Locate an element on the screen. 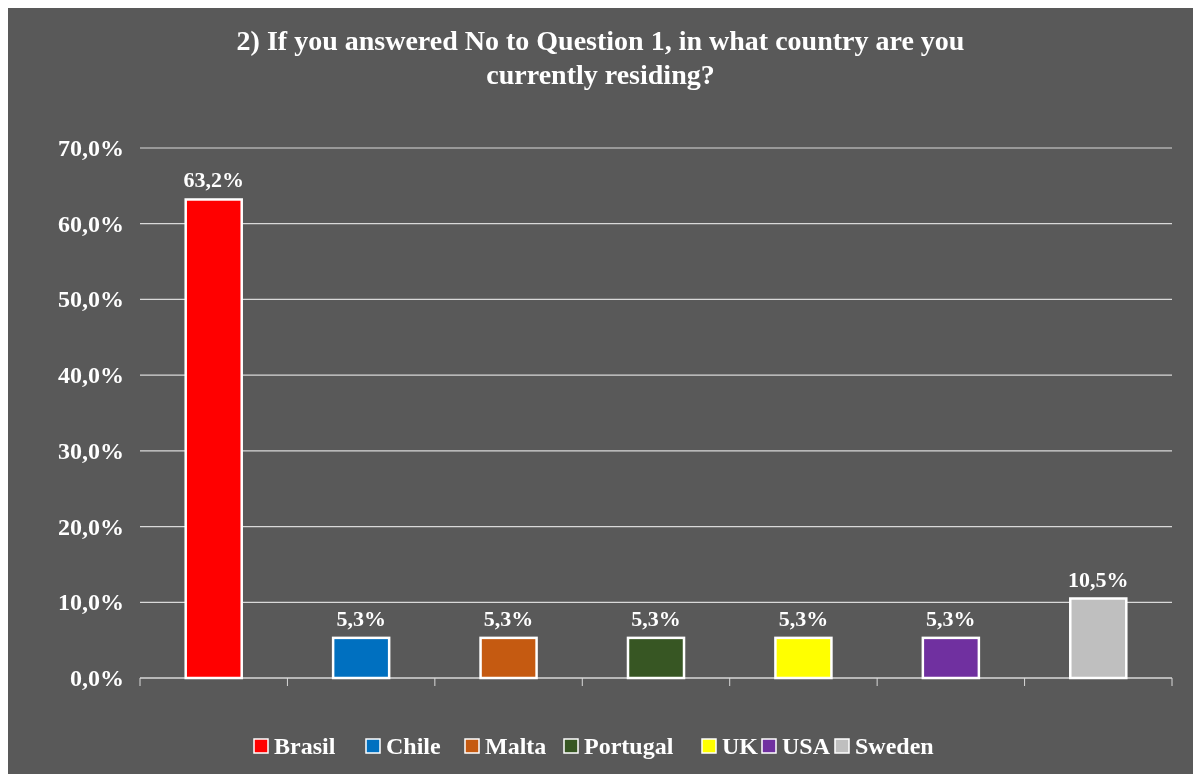 The width and height of the screenshot is (1201, 778). y-tick-label: 20,0% is located at coordinates (91, 526).